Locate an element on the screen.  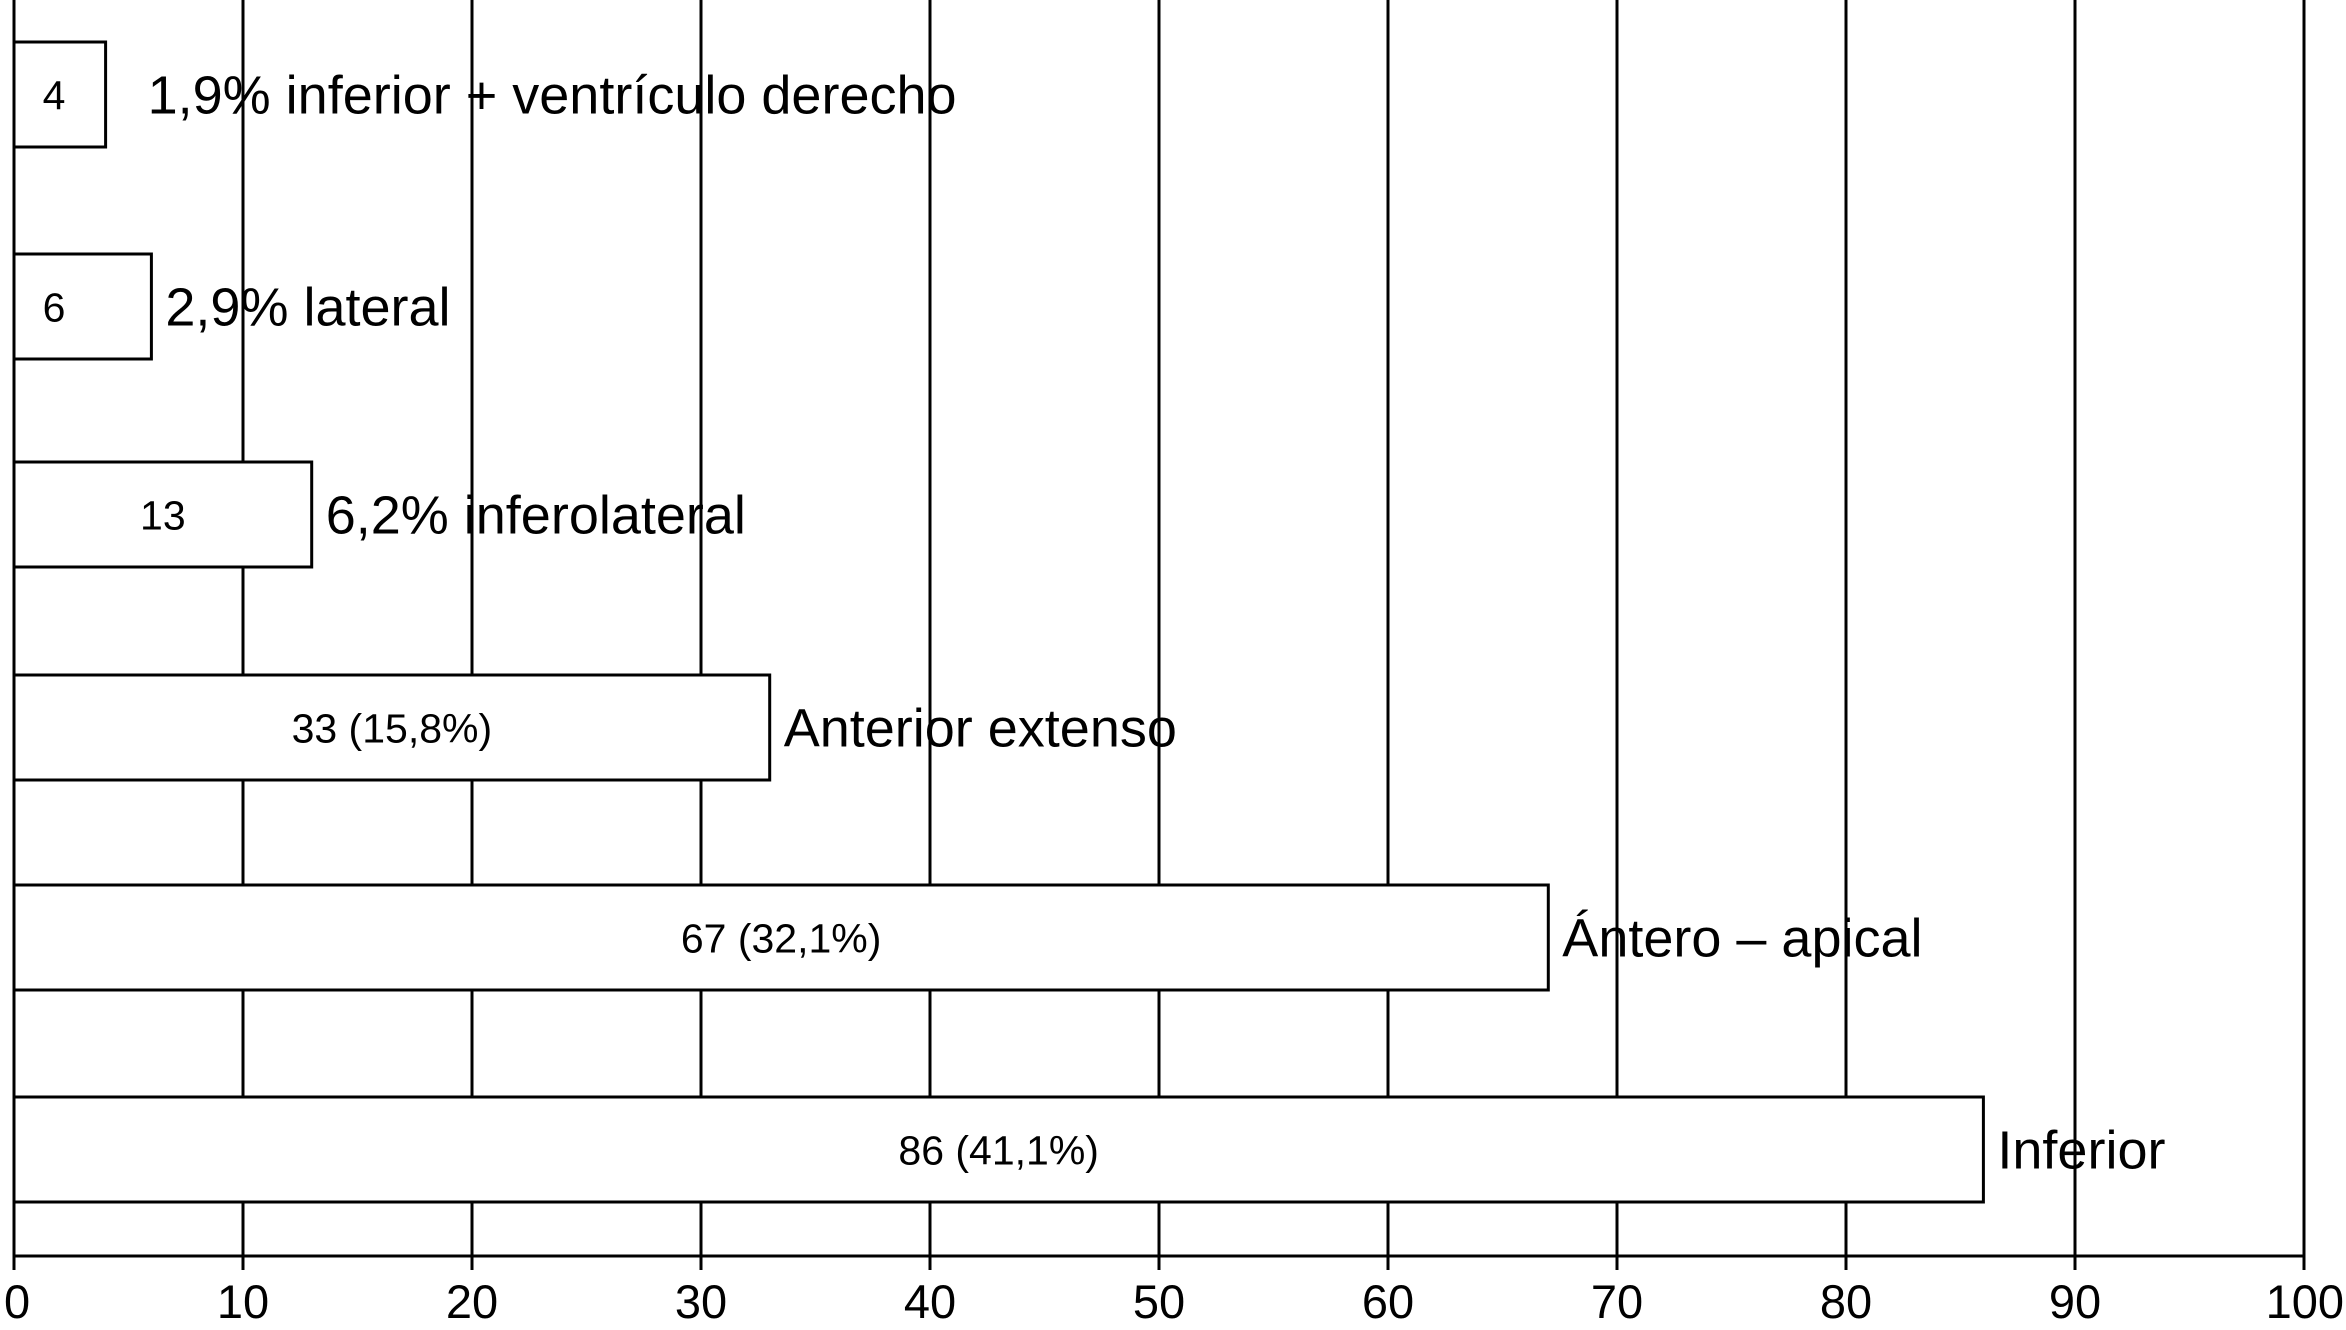
x-tick-label: 20 is located at coordinates (472, 1301).